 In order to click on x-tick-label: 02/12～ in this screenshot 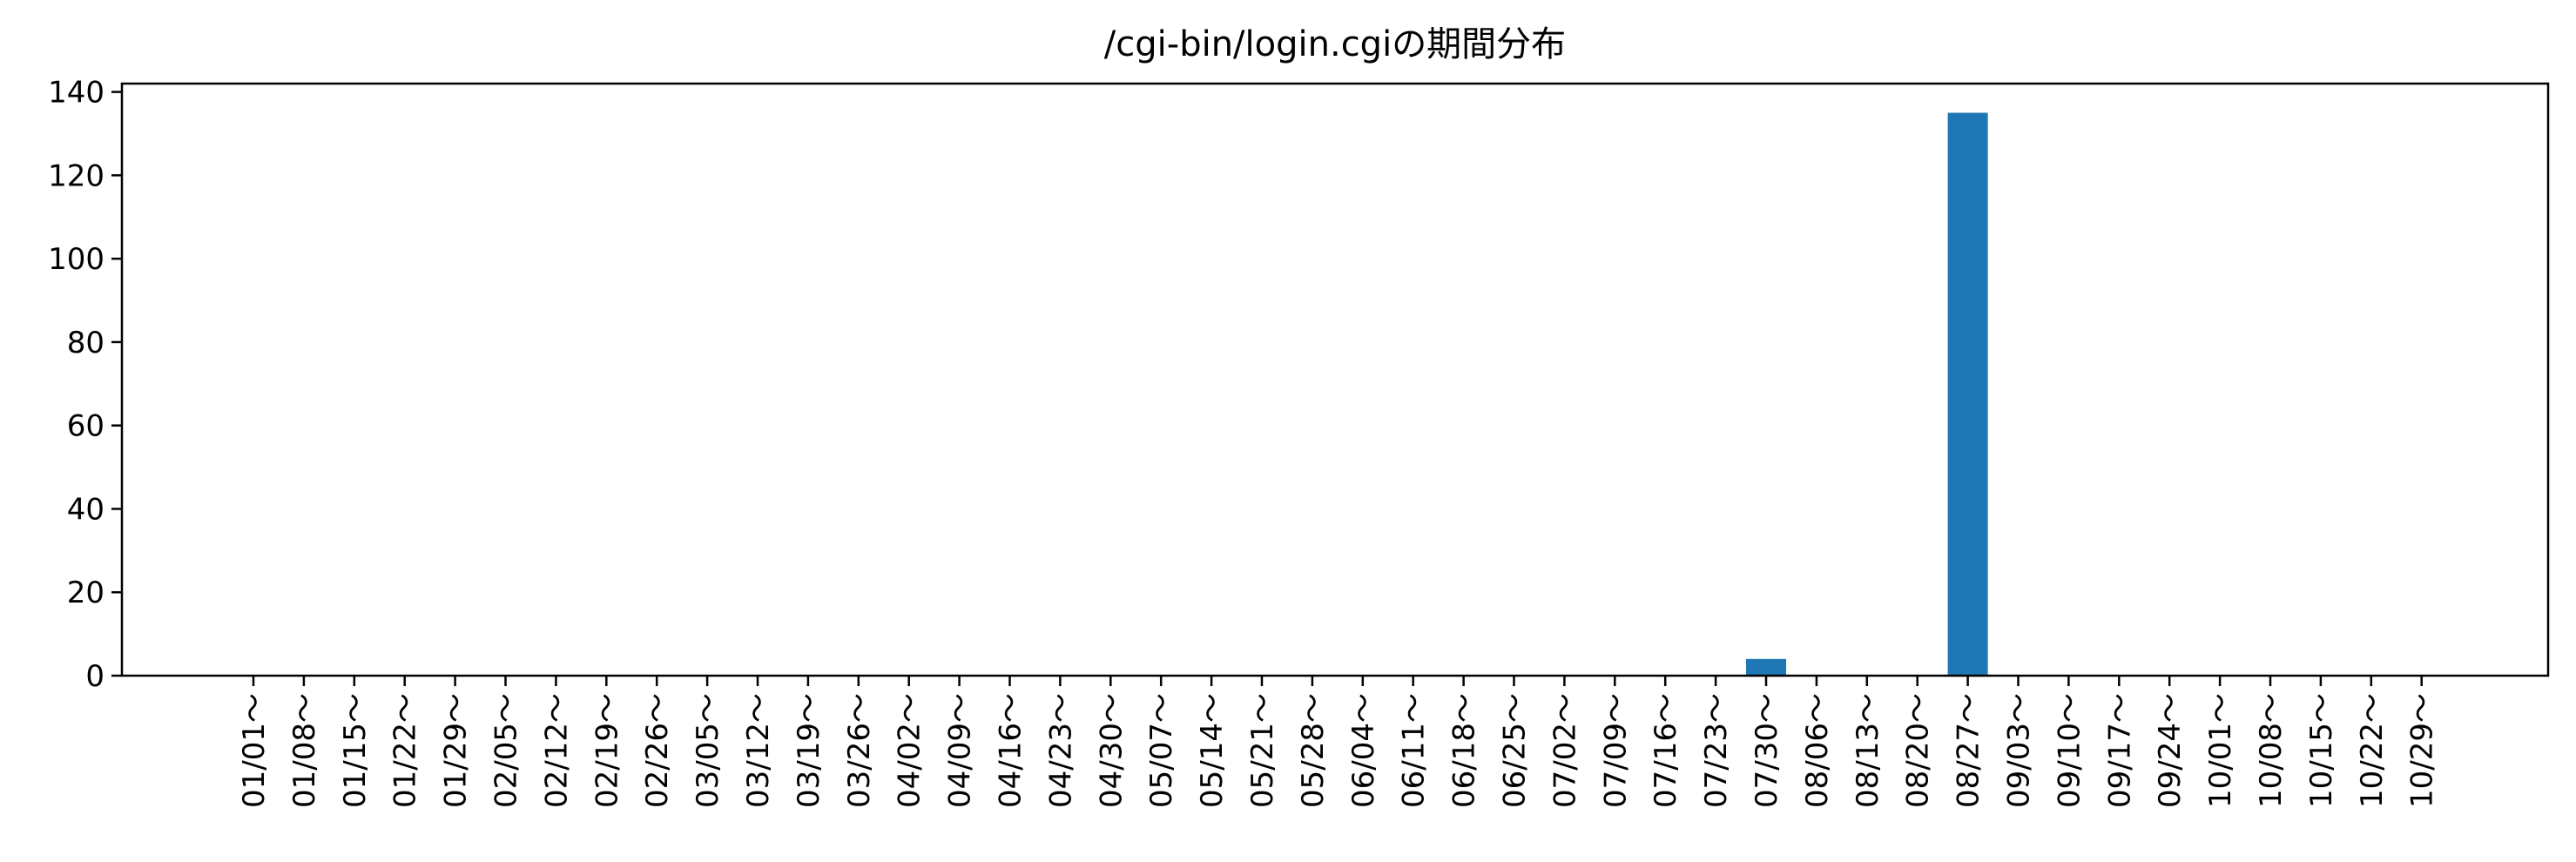, I will do `click(556, 750)`.